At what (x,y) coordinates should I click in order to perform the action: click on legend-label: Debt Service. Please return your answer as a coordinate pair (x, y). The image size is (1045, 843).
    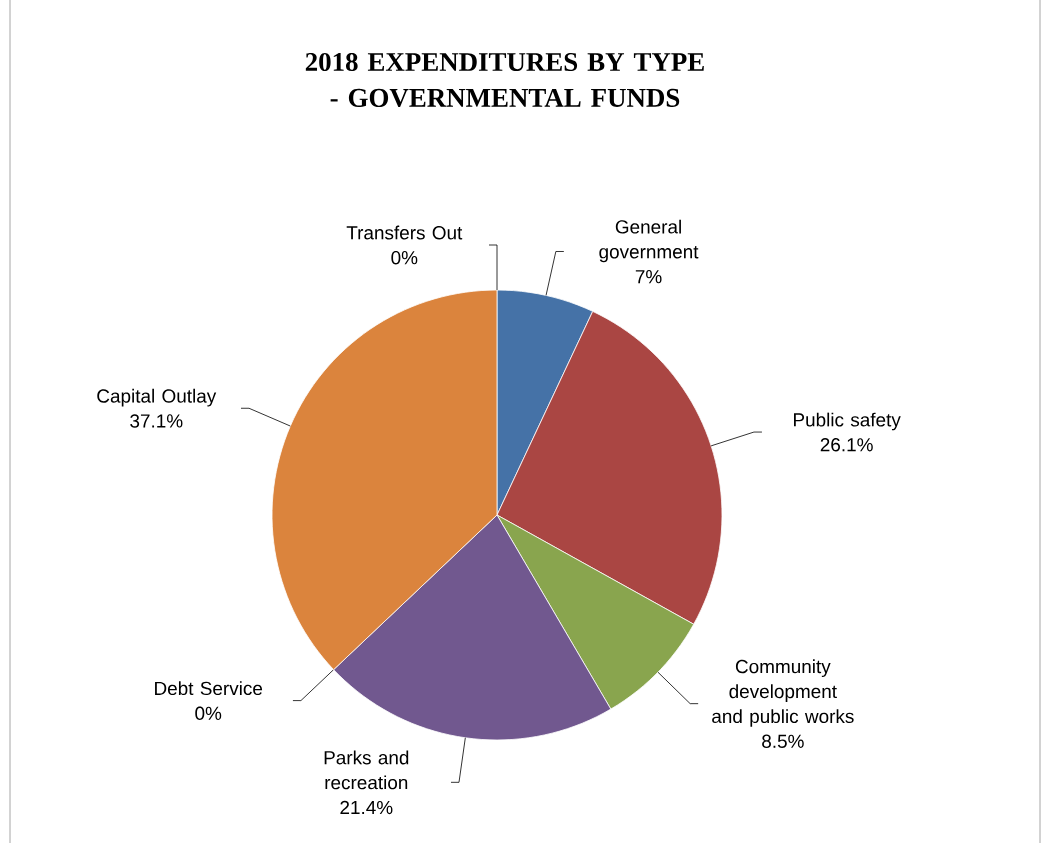
    Looking at the image, I should click on (209, 688).